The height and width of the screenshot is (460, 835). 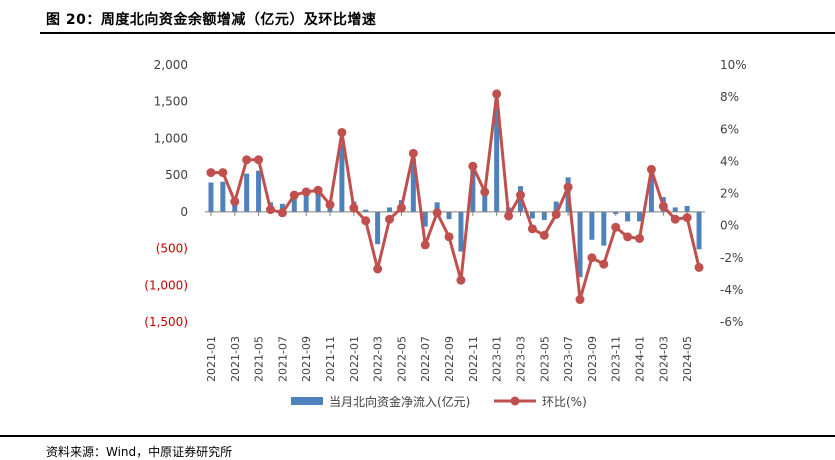 What do you see at coordinates (729, 161) in the screenshot?
I see `right-tick-label: 4%` at bounding box center [729, 161].